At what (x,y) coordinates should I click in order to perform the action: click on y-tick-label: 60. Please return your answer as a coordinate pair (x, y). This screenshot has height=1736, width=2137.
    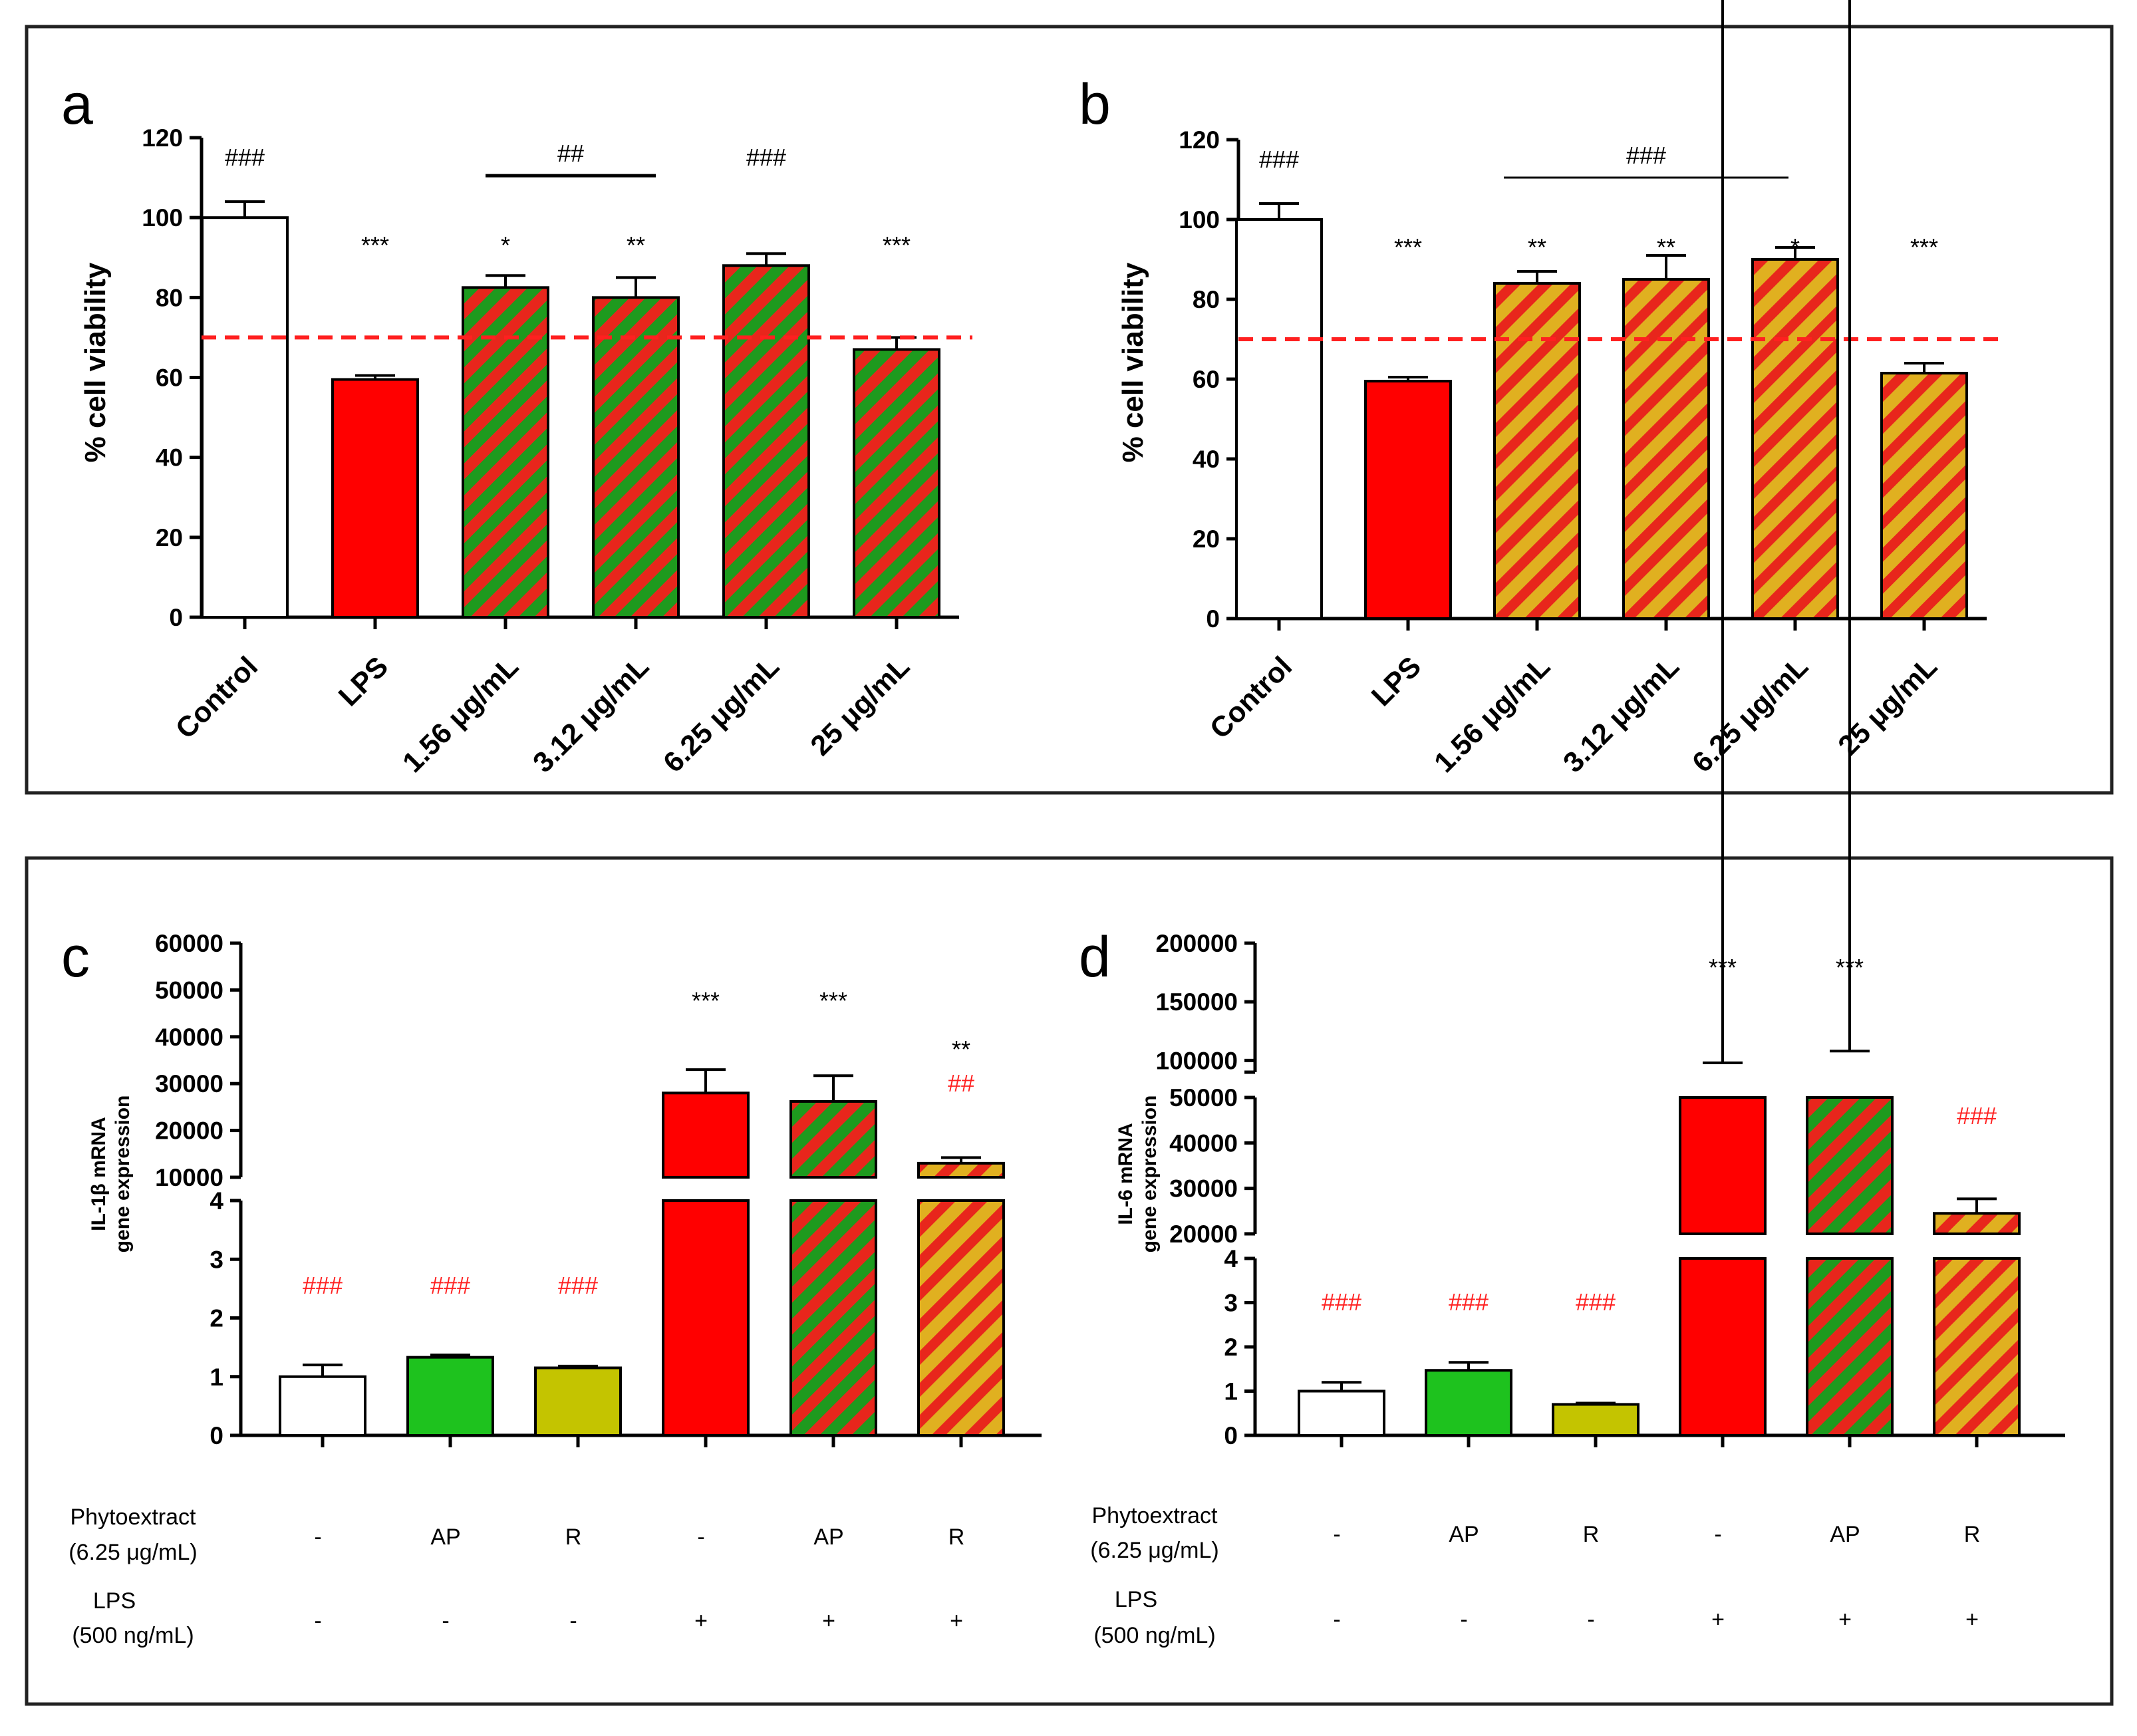
    Looking at the image, I should click on (169, 378).